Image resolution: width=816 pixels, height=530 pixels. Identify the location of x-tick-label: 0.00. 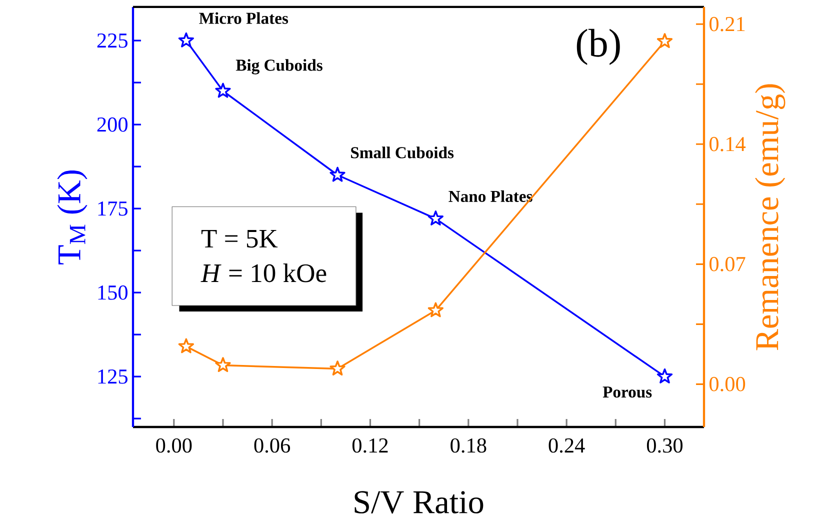
(174, 445).